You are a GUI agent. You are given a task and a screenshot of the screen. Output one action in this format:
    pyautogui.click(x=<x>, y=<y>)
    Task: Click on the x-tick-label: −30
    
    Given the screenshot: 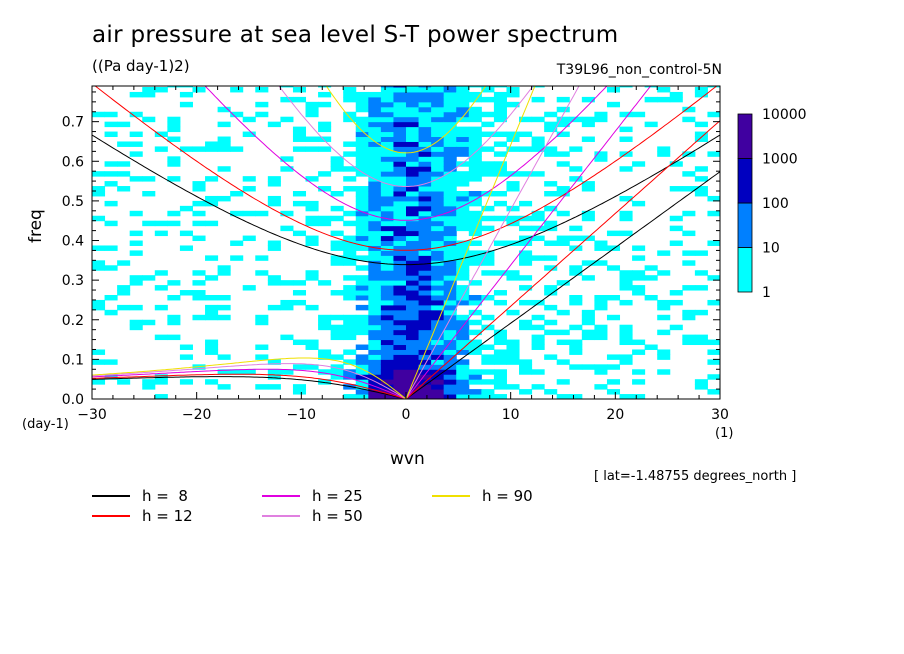 What is the action you would take?
    pyautogui.click(x=92, y=415)
    